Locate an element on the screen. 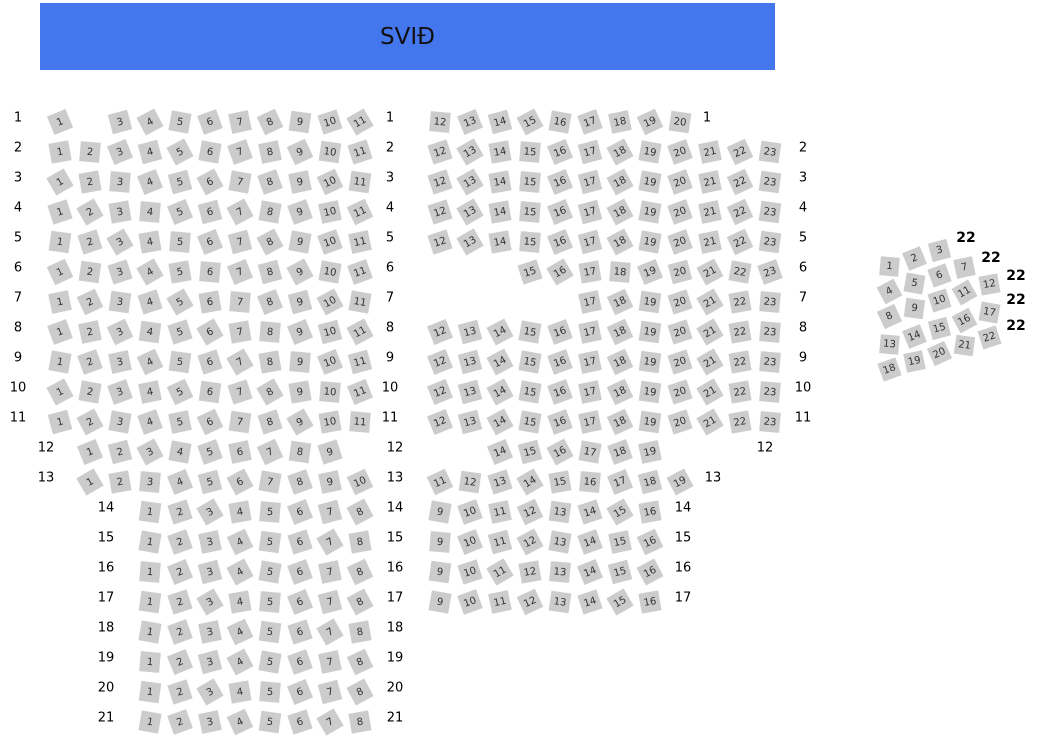 The width and height of the screenshot is (1050, 740). seat: 10 is located at coordinates (330, 422).